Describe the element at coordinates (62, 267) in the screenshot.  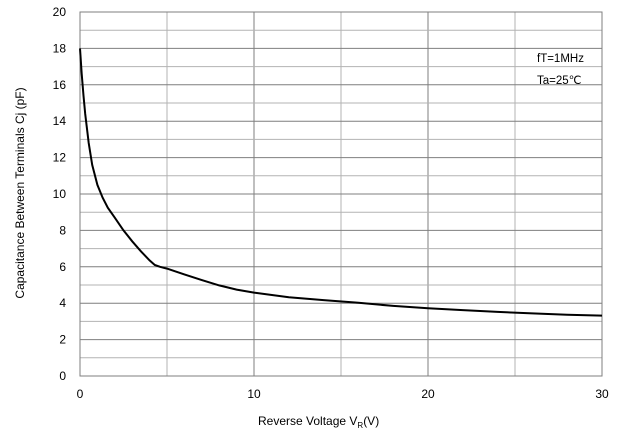
I see `y-tick-label: 6` at that location.